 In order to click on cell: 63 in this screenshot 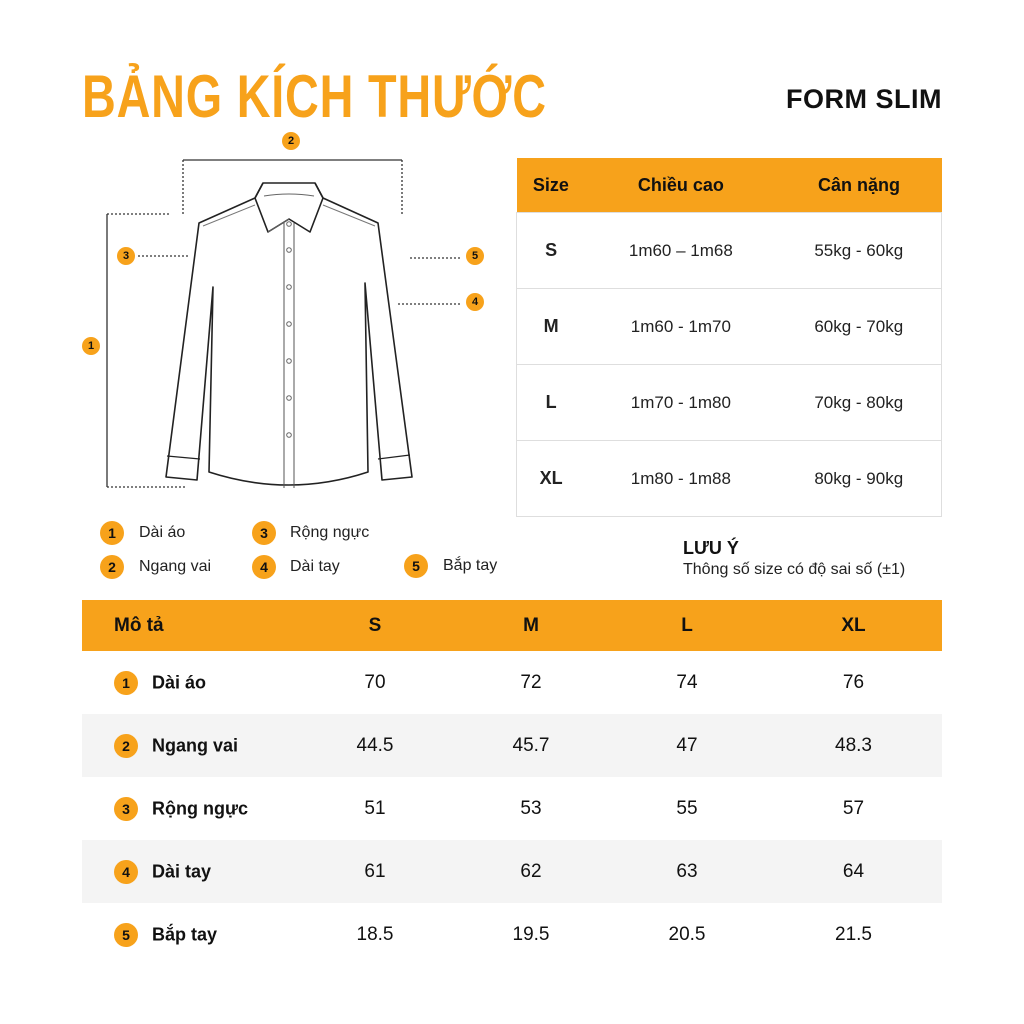, I will do `click(687, 871)`.